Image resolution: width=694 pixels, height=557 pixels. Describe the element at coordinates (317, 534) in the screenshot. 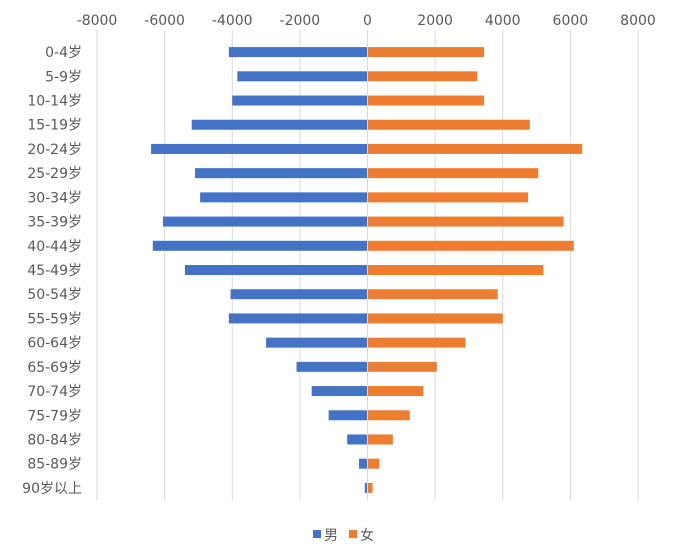

I see `legend-swatch-male` at that location.